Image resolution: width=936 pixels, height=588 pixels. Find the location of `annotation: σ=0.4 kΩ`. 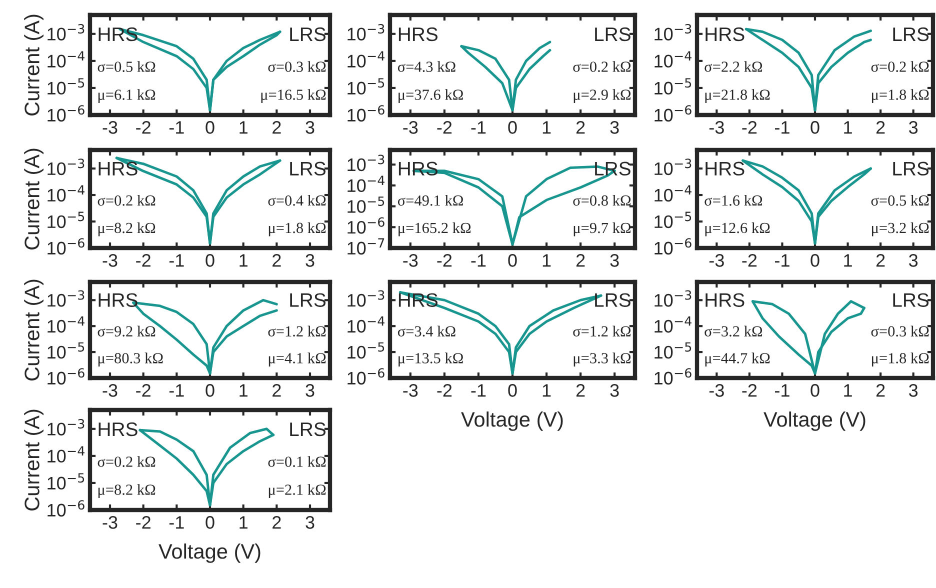

annotation: σ=0.4 kΩ is located at coordinates (297, 200).